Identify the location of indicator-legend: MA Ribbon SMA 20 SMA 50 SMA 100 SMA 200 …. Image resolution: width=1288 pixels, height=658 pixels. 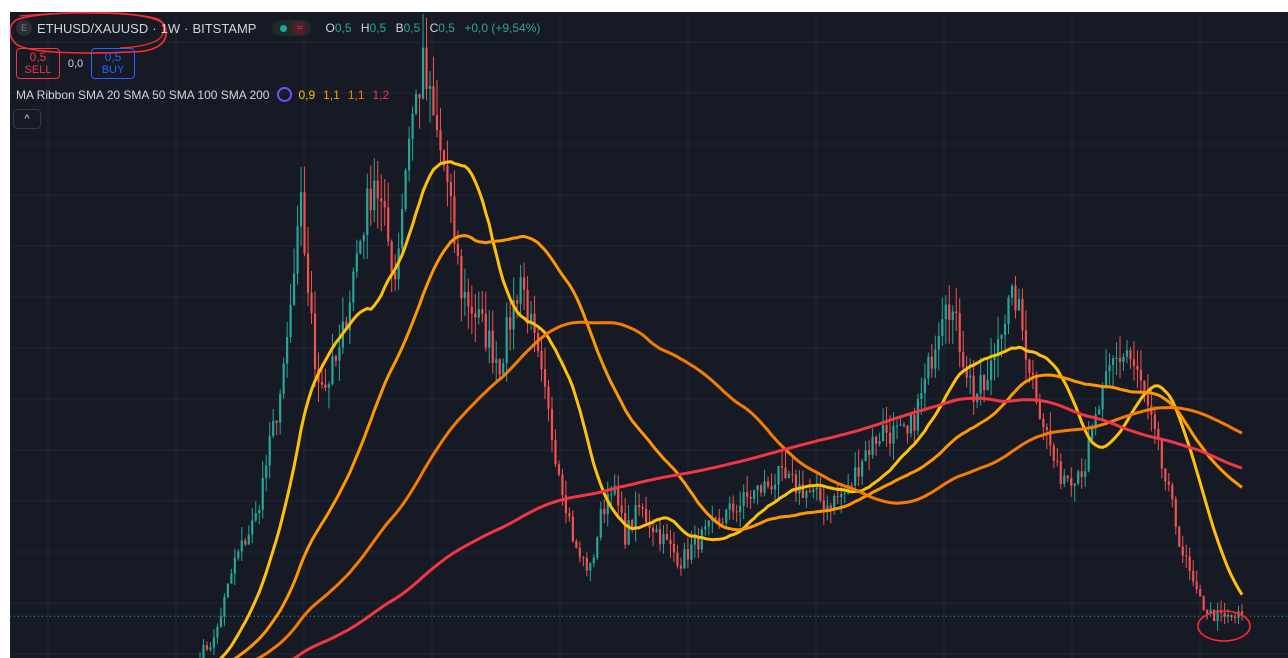
(206, 94).